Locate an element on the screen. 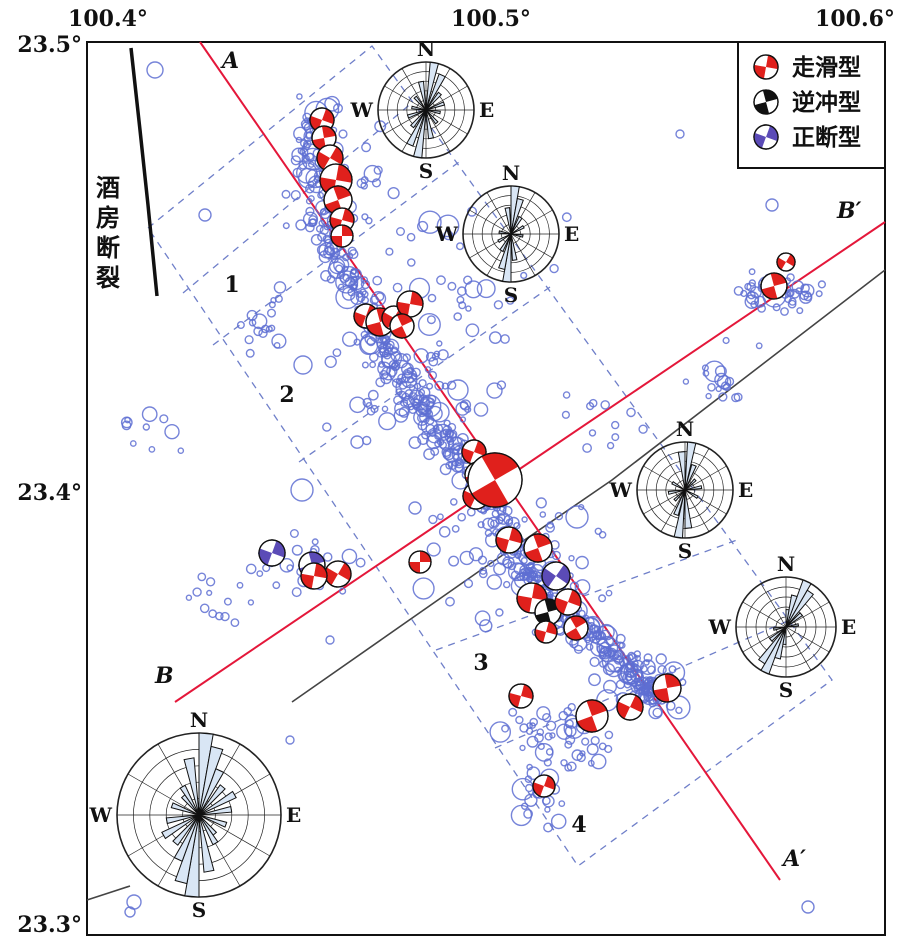 This screenshot has height=943, width=900. legend-label-thrust: 逆冲型 is located at coordinates (826, 102).